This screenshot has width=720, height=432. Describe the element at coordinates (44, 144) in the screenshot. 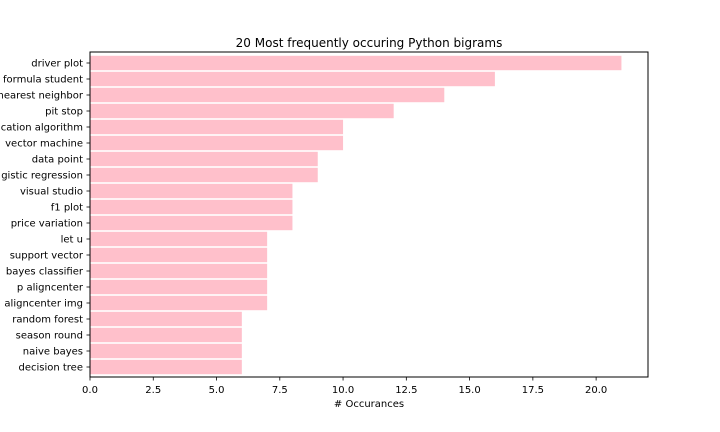

I see `y-tick-label: vector machine` at that location.